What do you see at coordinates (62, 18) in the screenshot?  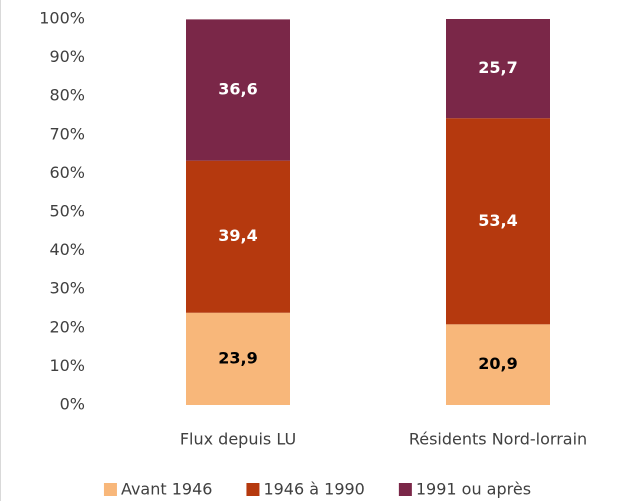 I see `y-tick-label: 100%` at bounding box center [62, 18].